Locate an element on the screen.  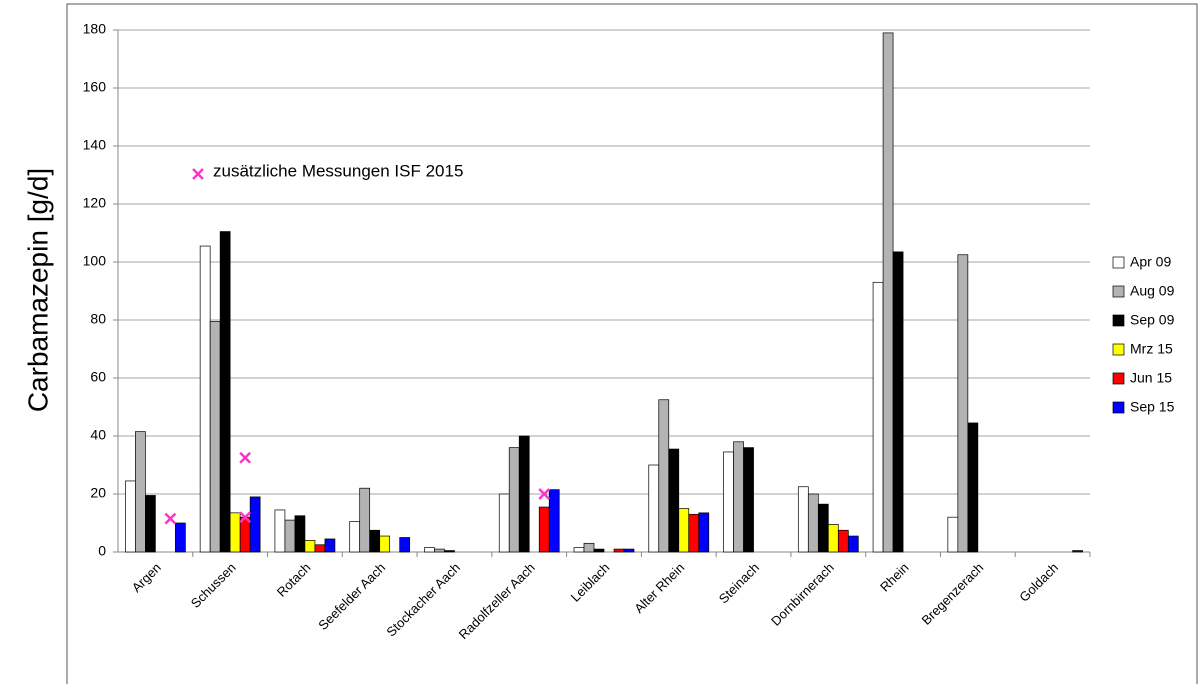
y-tick-label: 140 is located at coordinates (95, 145).